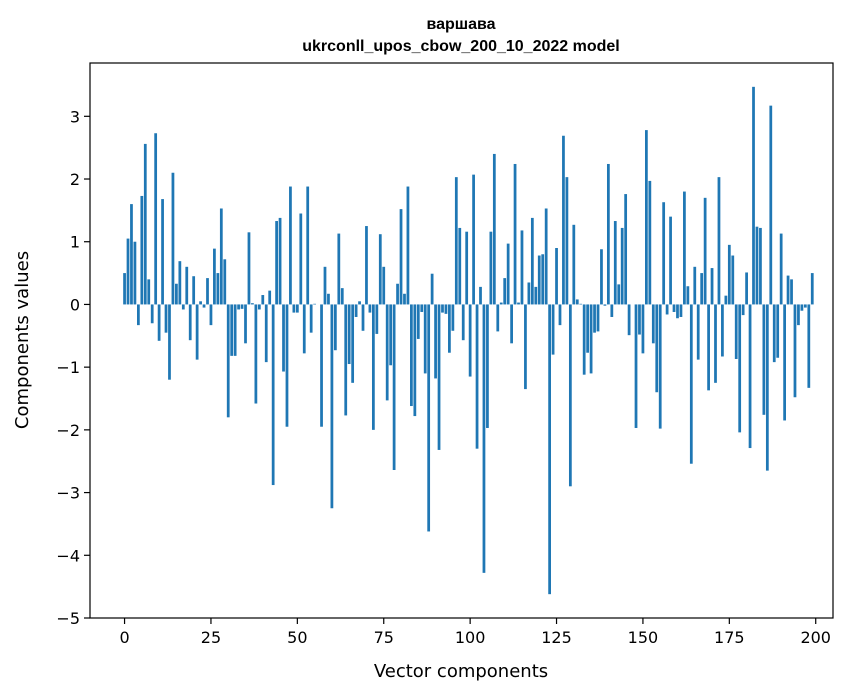 Image resolution: width=847 pixels, height=696 pixels. Describe the element at coordinates (460, 46) in the screenshot. I see `chart-subtitle: ukrconll_upos_cbow_200_10_2022 model` at that location.